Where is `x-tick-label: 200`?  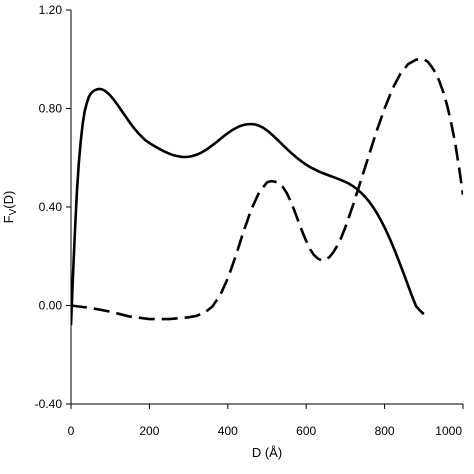
x-tick-label: 200 is located at coordinates (149, 431).